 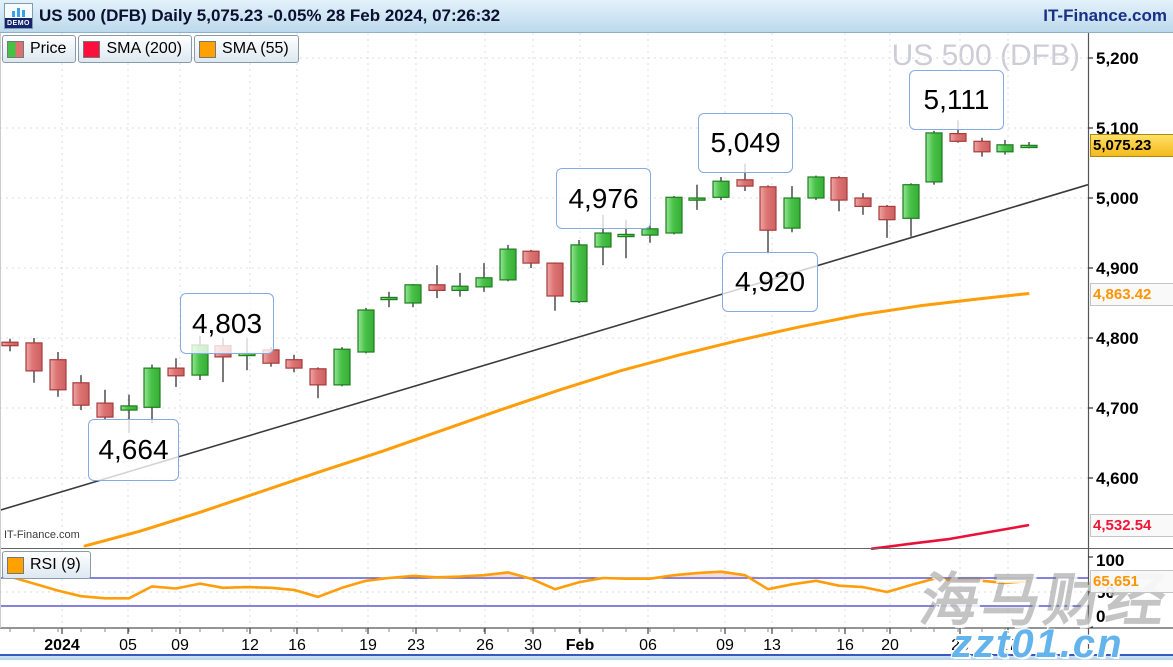 I want to click on svg-text: 0, so click(x=1100, y=616).